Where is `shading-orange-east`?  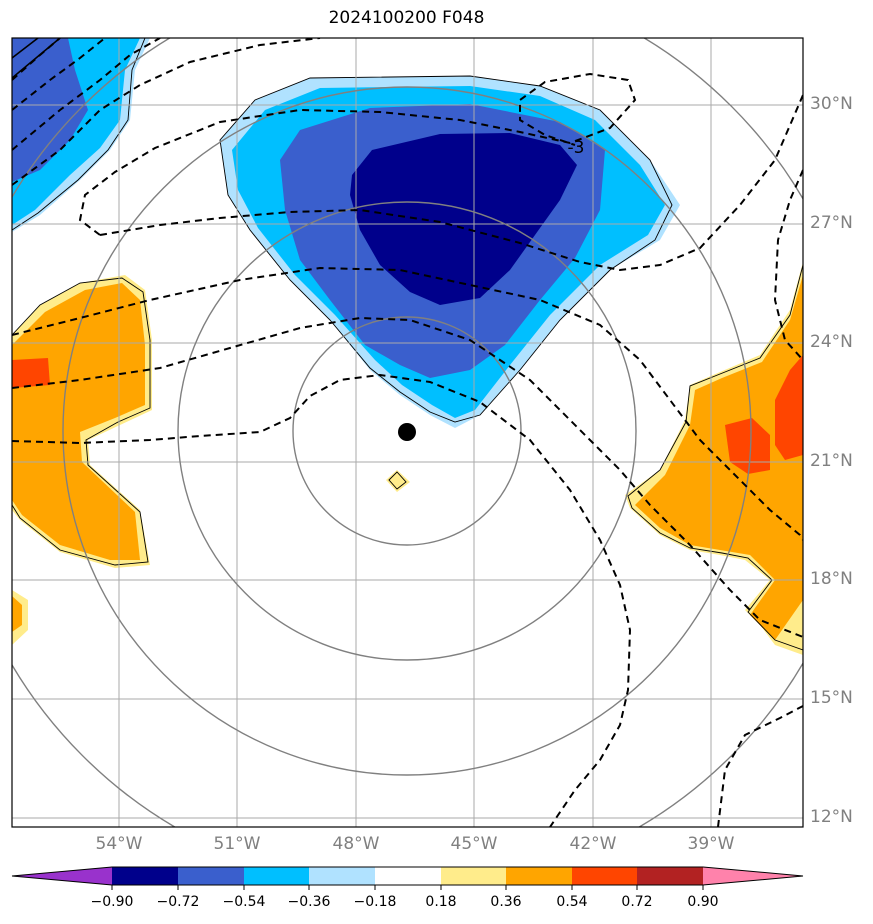 shading-orange-east is located at coordinates (719, 457).